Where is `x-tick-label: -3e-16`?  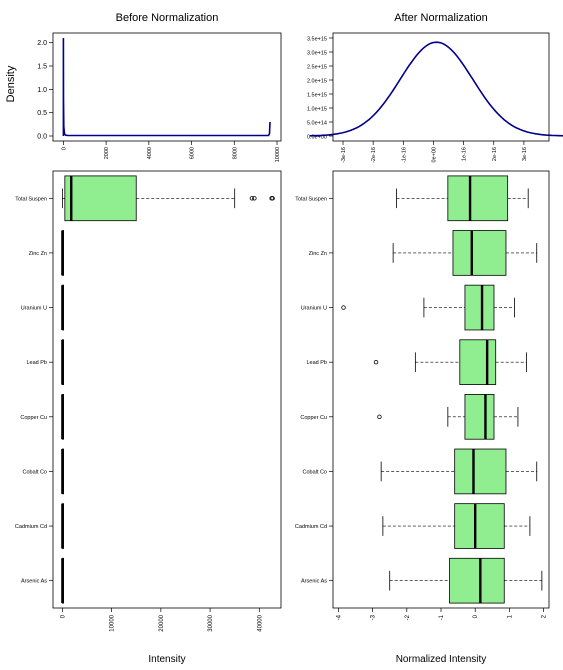 x-tick-label: -3e-16 is located at coordinates (344, 155).